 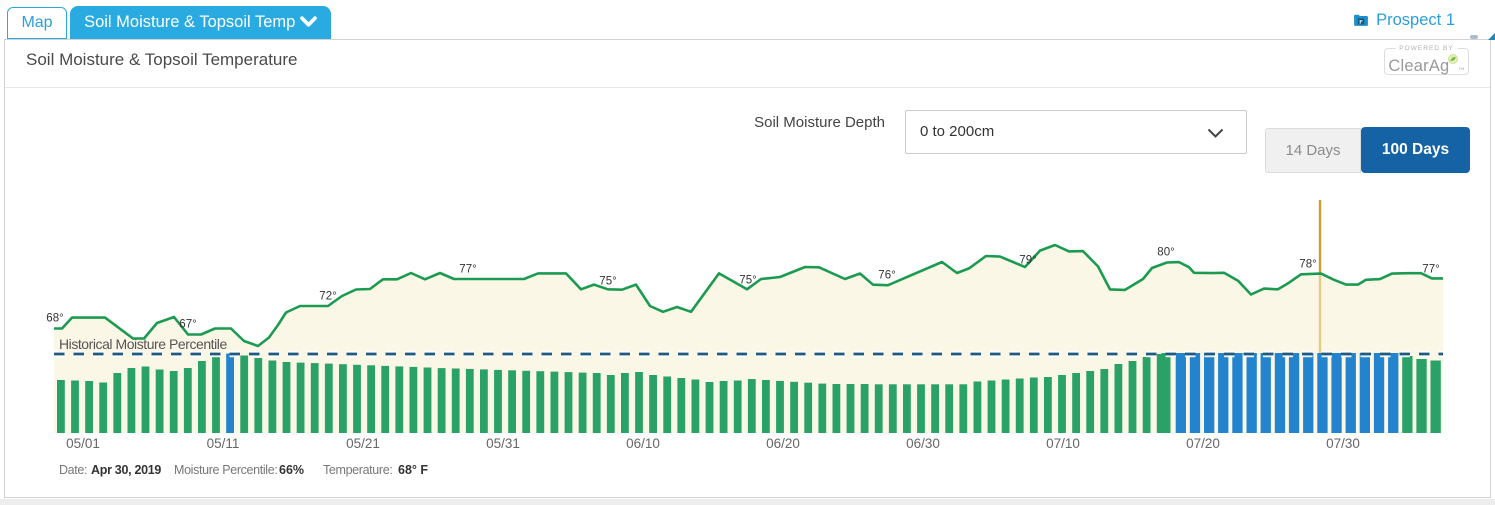 What do you see at coordinates (1165, 253) in the screenshot?
I see `svg-text: 80°` at bounding box center [1165, 253].